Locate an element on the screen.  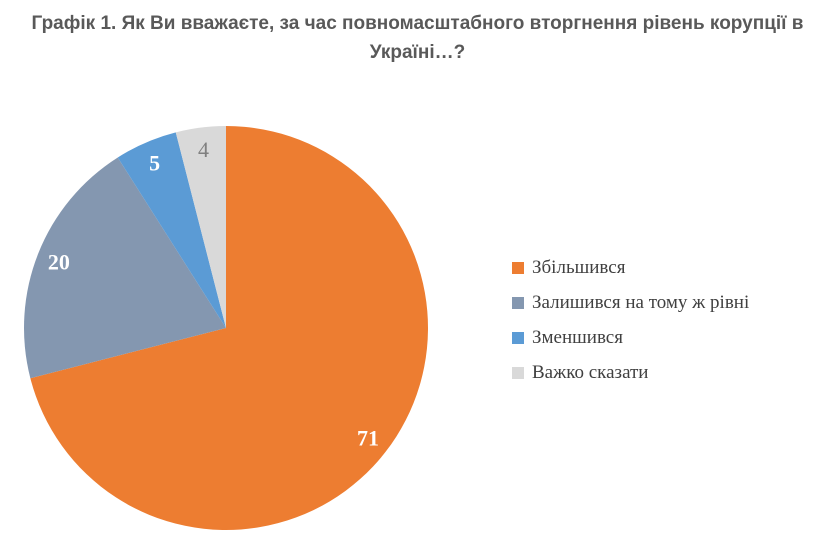
legend-item: Залишився на тому ж рівні is located at coordinates (630, 302).